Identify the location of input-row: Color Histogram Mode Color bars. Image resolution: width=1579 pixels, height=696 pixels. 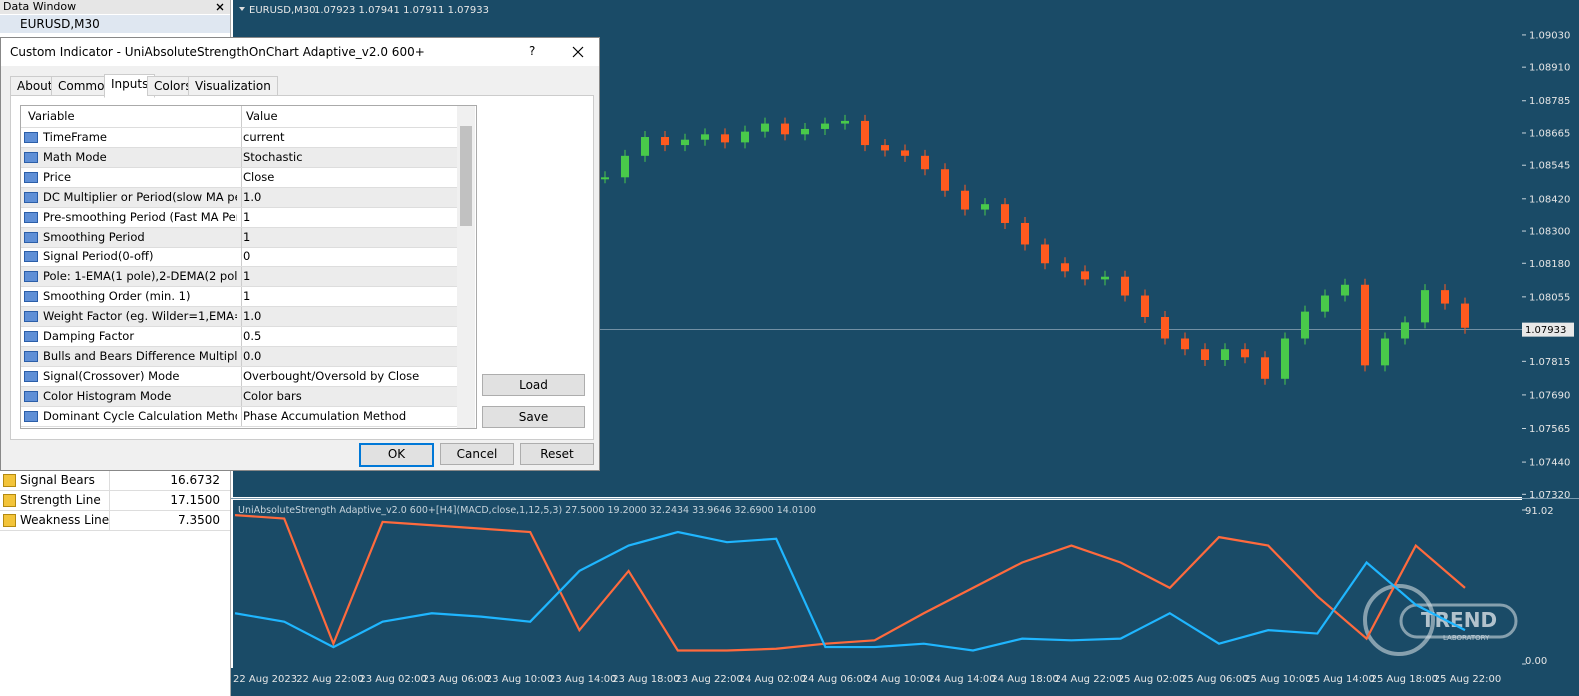
(239, 396).